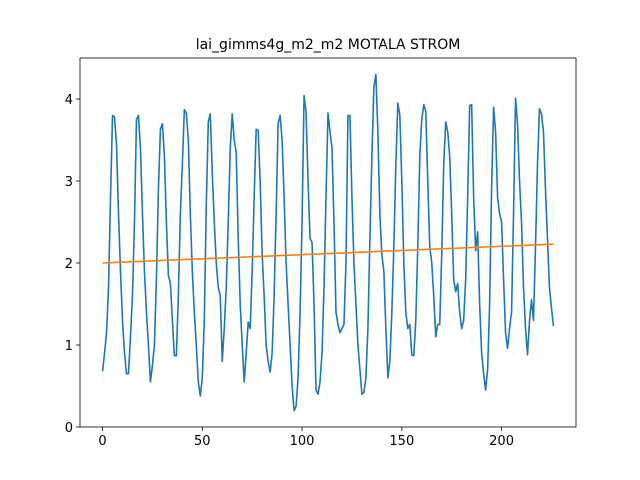  What do you see at coordinates (69, 346) in the screenshot?
I see `y-tick-label: 1` at bounding box center [69, 346].